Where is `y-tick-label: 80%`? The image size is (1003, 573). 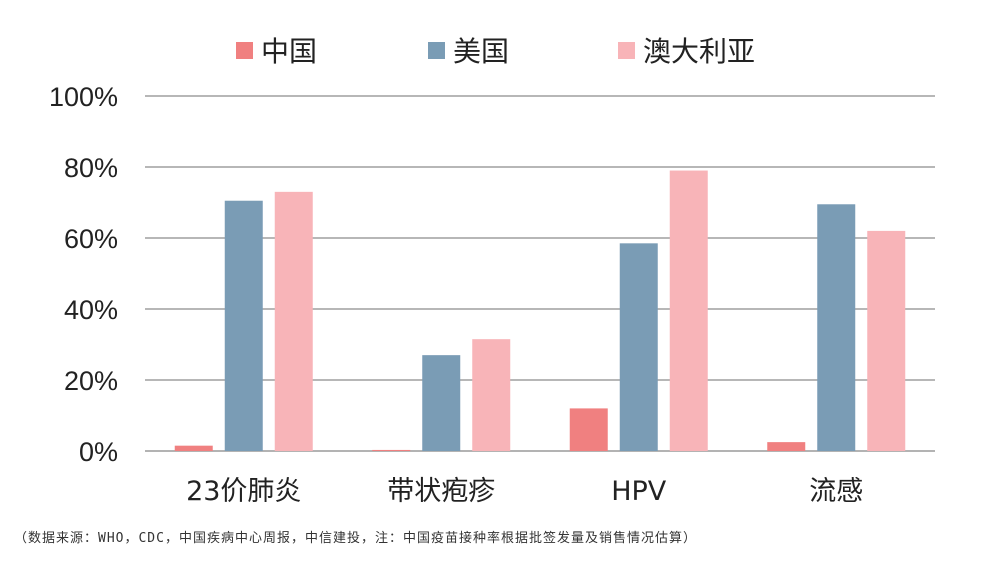 y-tick-label: 80% is located at coordinates (91, 168).